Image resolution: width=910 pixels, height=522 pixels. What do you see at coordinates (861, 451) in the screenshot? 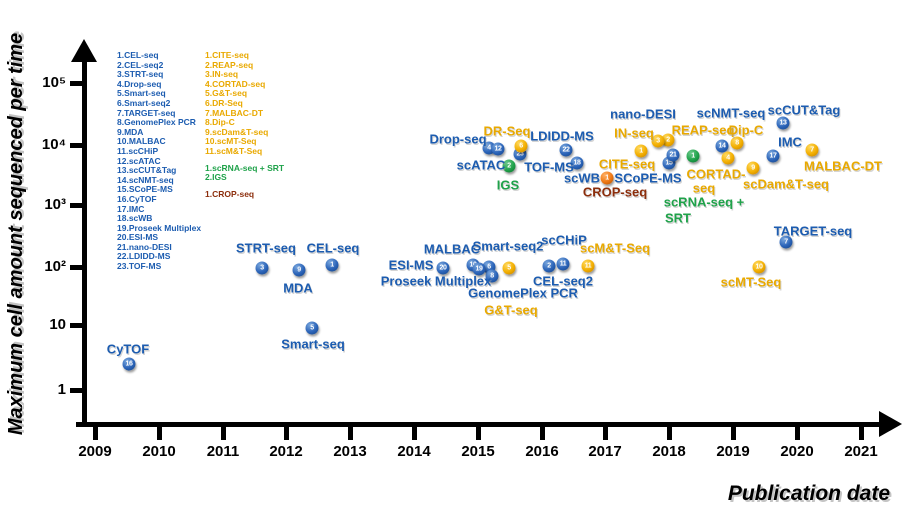
I see `x-tick-label-2021: 2021` at bounding box center [861, 451].